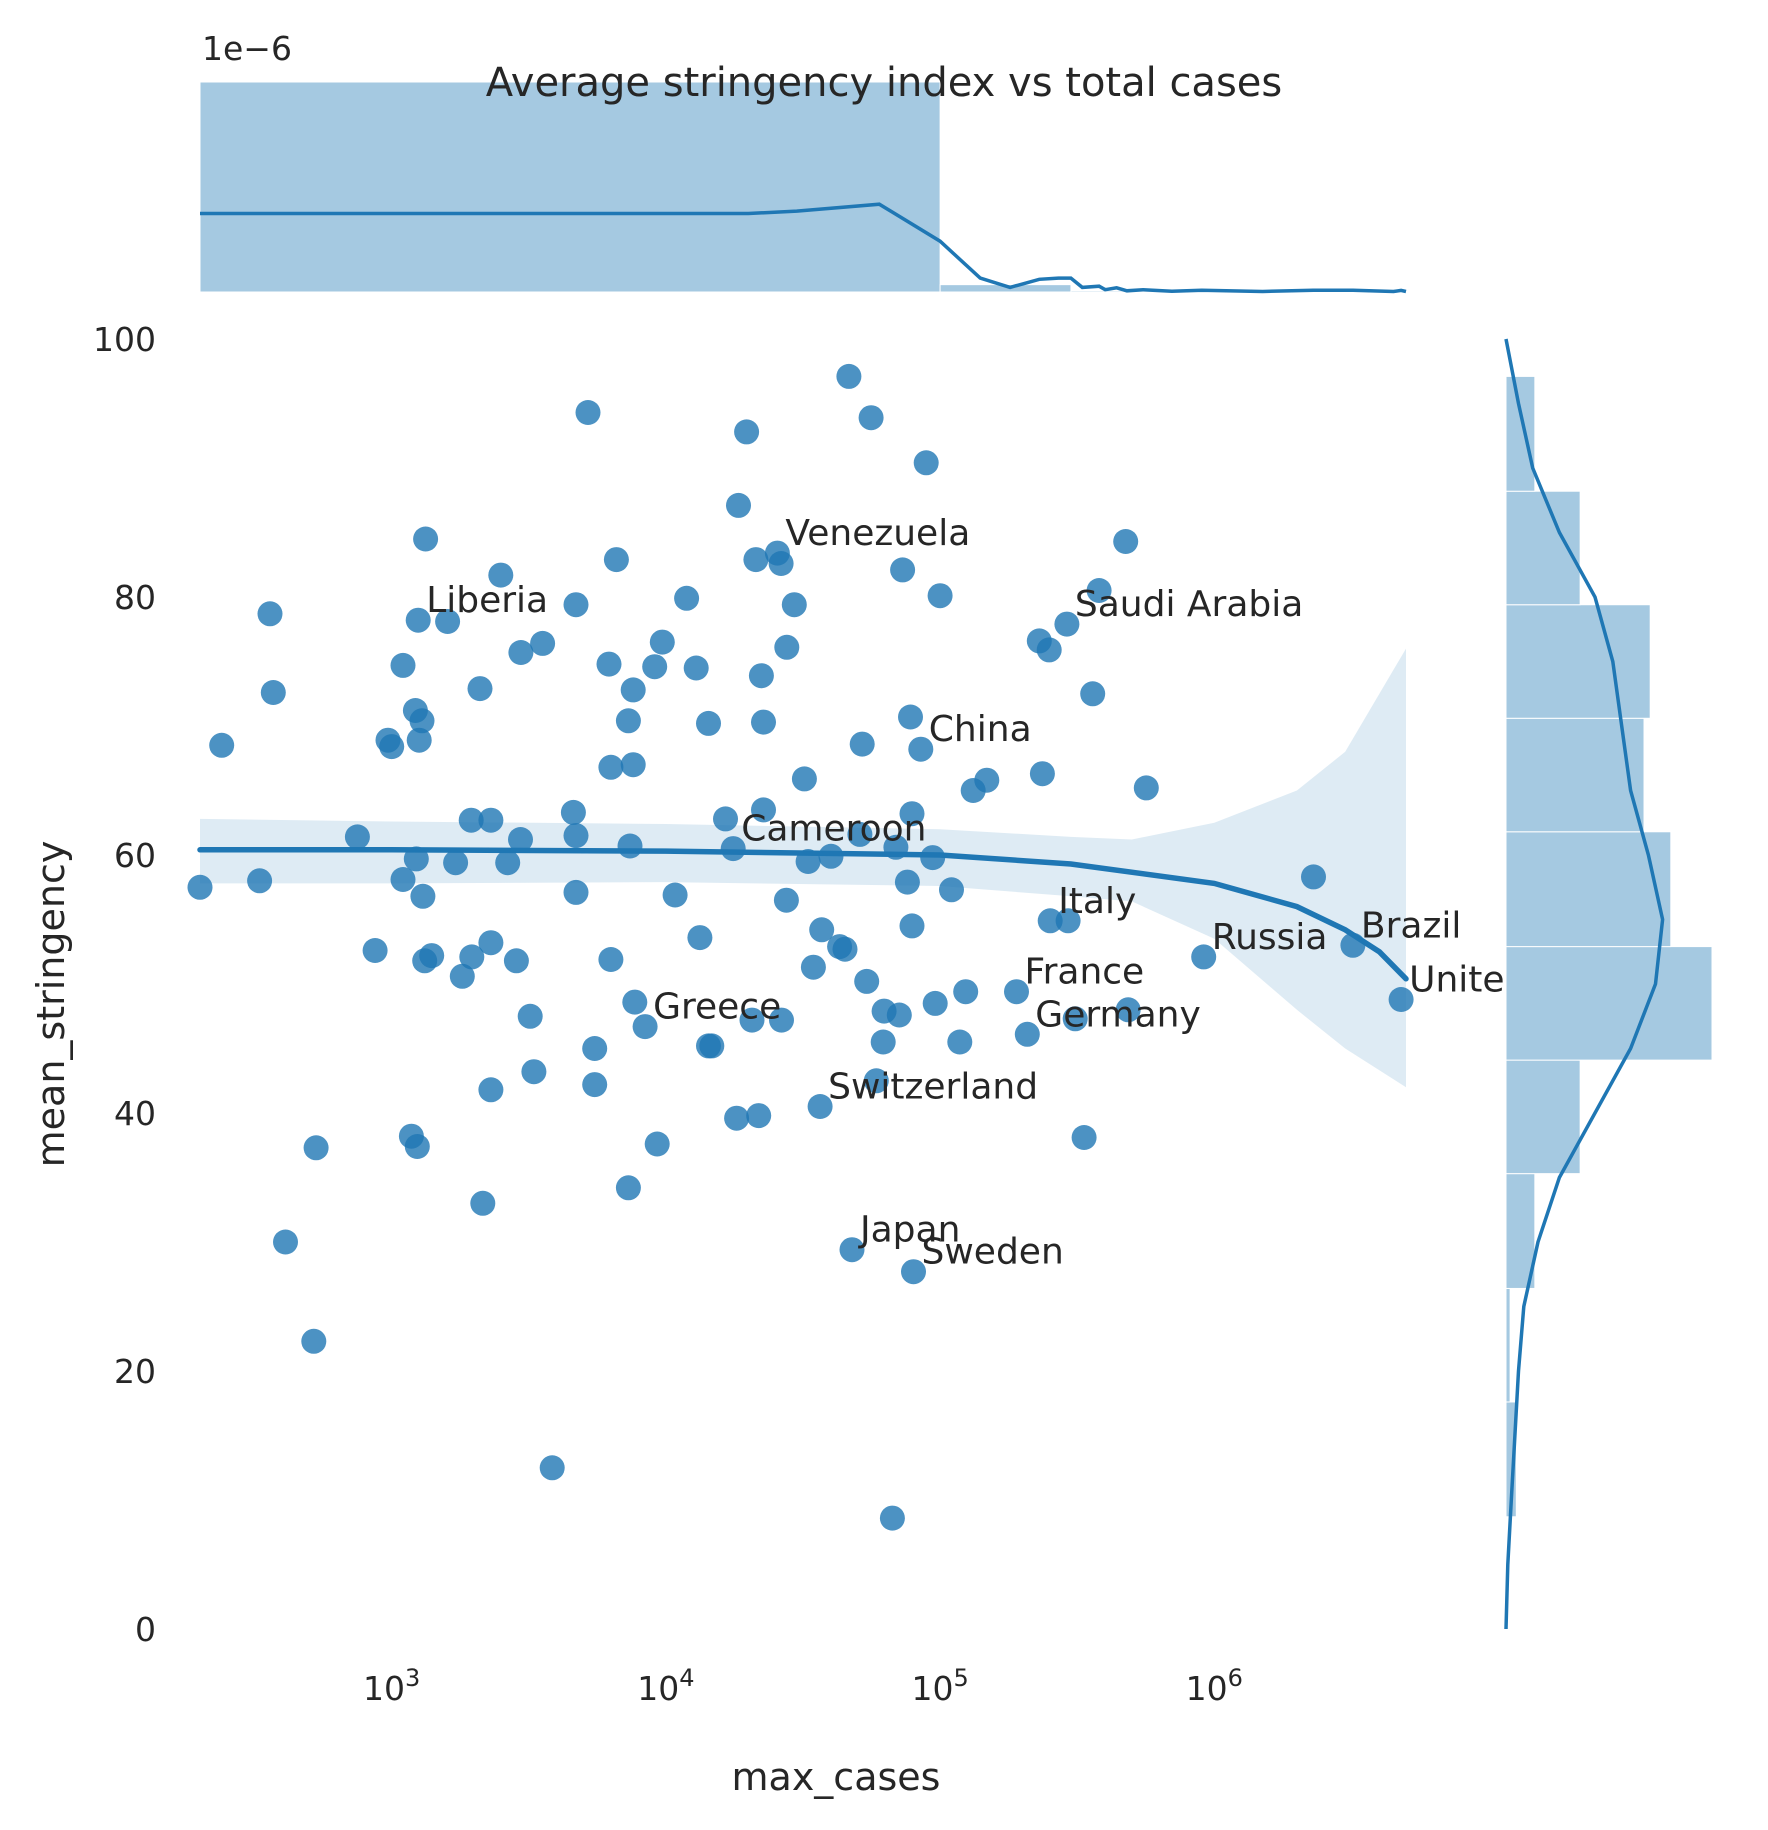 The width and height of the screenshot is (1768, 1830). What do you see at coordinates (1584, 984) in the screenshot?
I see `right-kde-curve` at bounding box center [1584, 984].